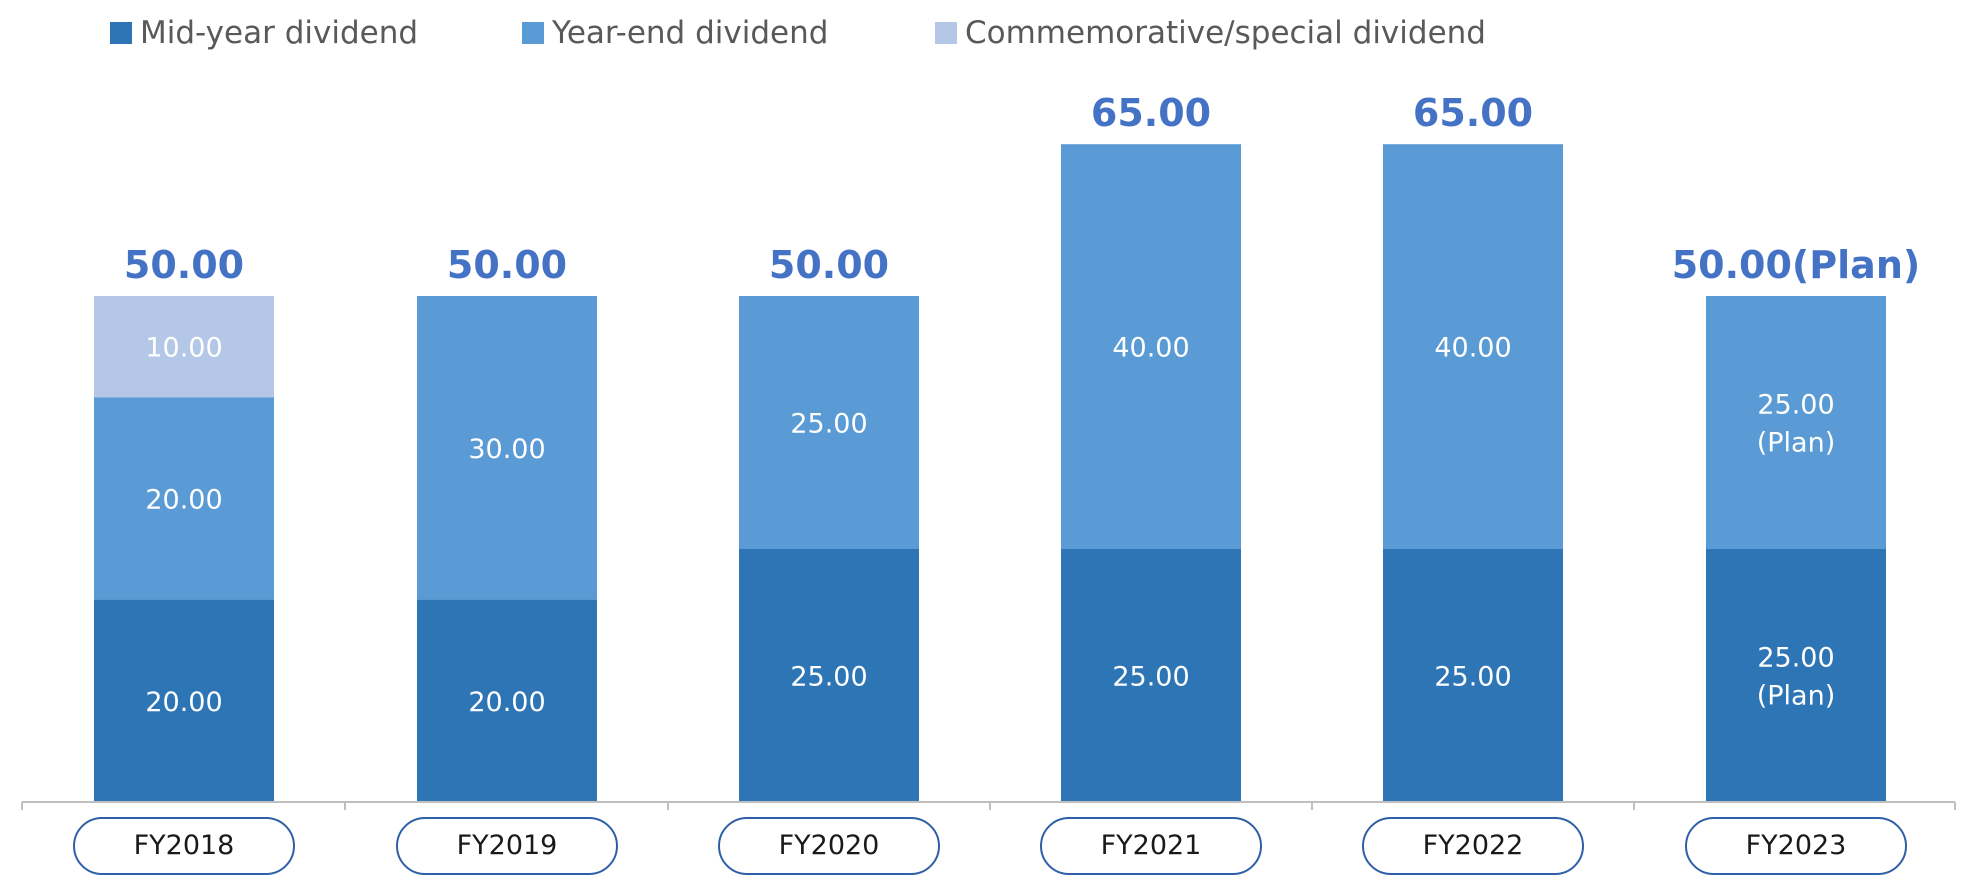 This screenshot has width=1978, height=883. I want to click on data-label-fy2020-year-end-dividend: 25.00, so click(828, 424).